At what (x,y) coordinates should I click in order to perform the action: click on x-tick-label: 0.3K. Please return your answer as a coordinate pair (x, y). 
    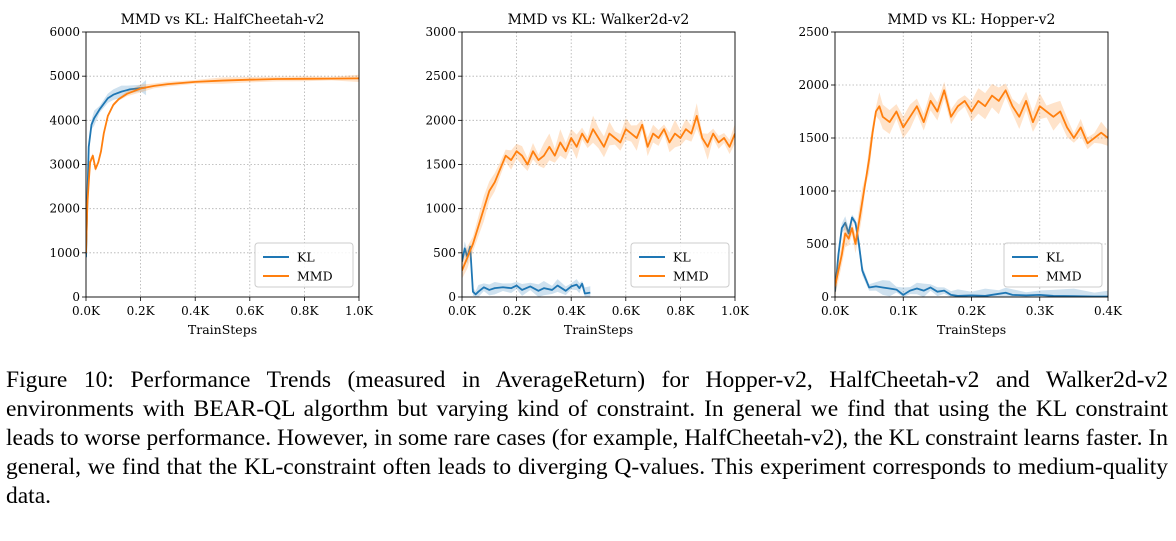
    Looking at the image, I should click on (1040, 311).